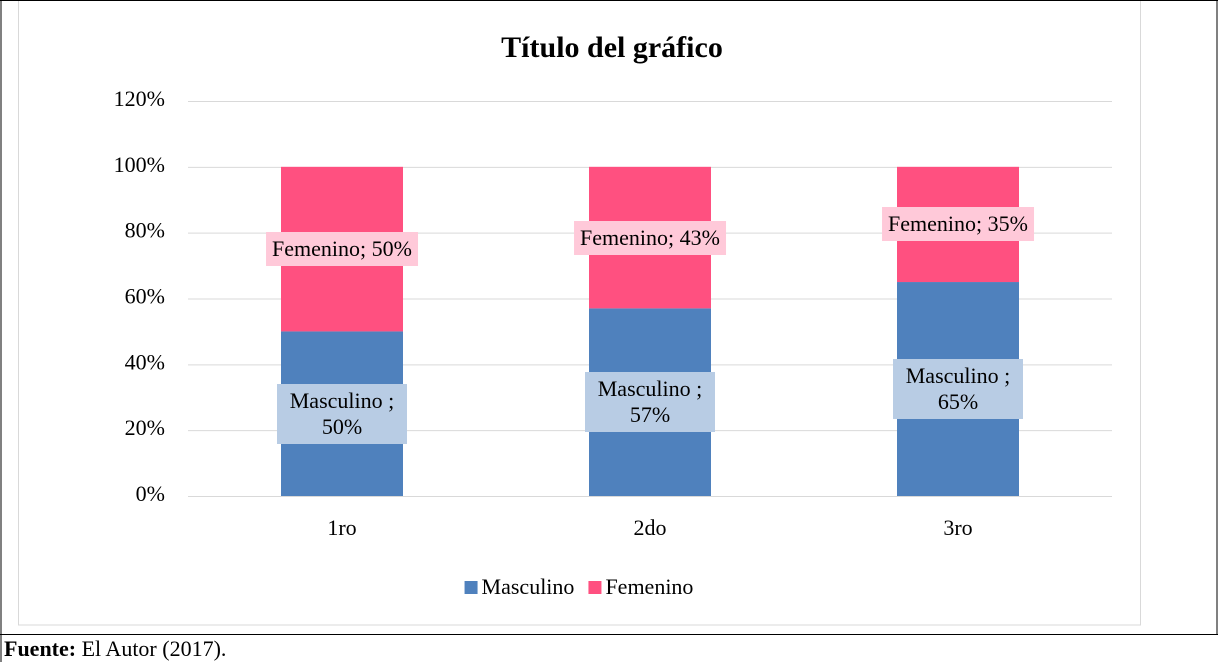 The image size is (1218, 662). Describe the element at coordinates (40, 648) in the screenshot. I see `source-label: Fuente:` at that location.